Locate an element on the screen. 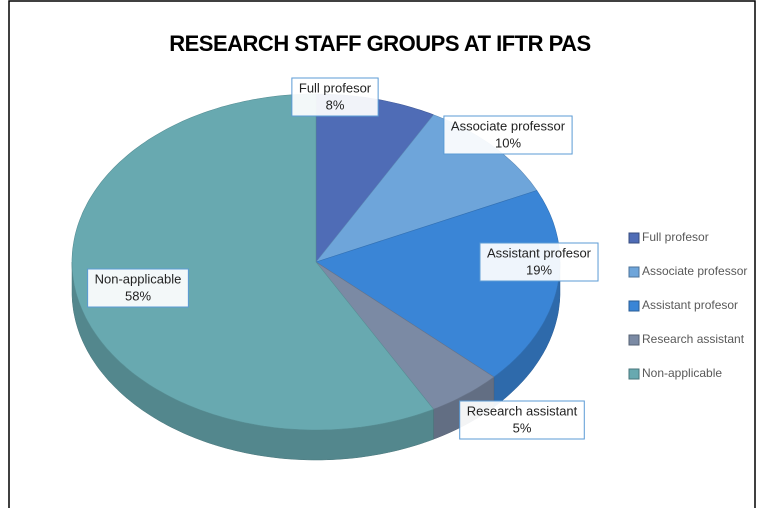 This screenshot has width=760, height=508. data-label: Research assistant 5% is located at coordinates (522, 420).